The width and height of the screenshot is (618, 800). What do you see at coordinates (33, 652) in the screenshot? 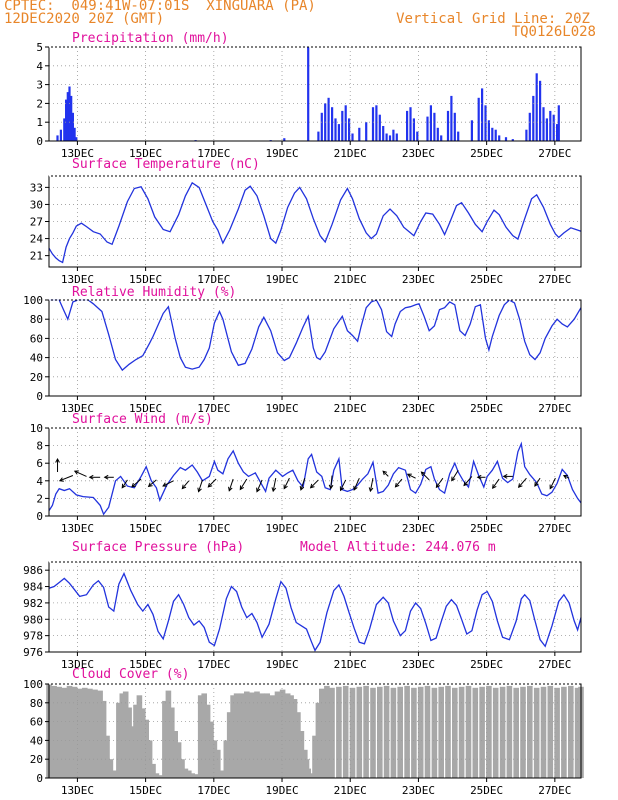
I see `y-tick-label: 976` at bounding box center [33, 652].